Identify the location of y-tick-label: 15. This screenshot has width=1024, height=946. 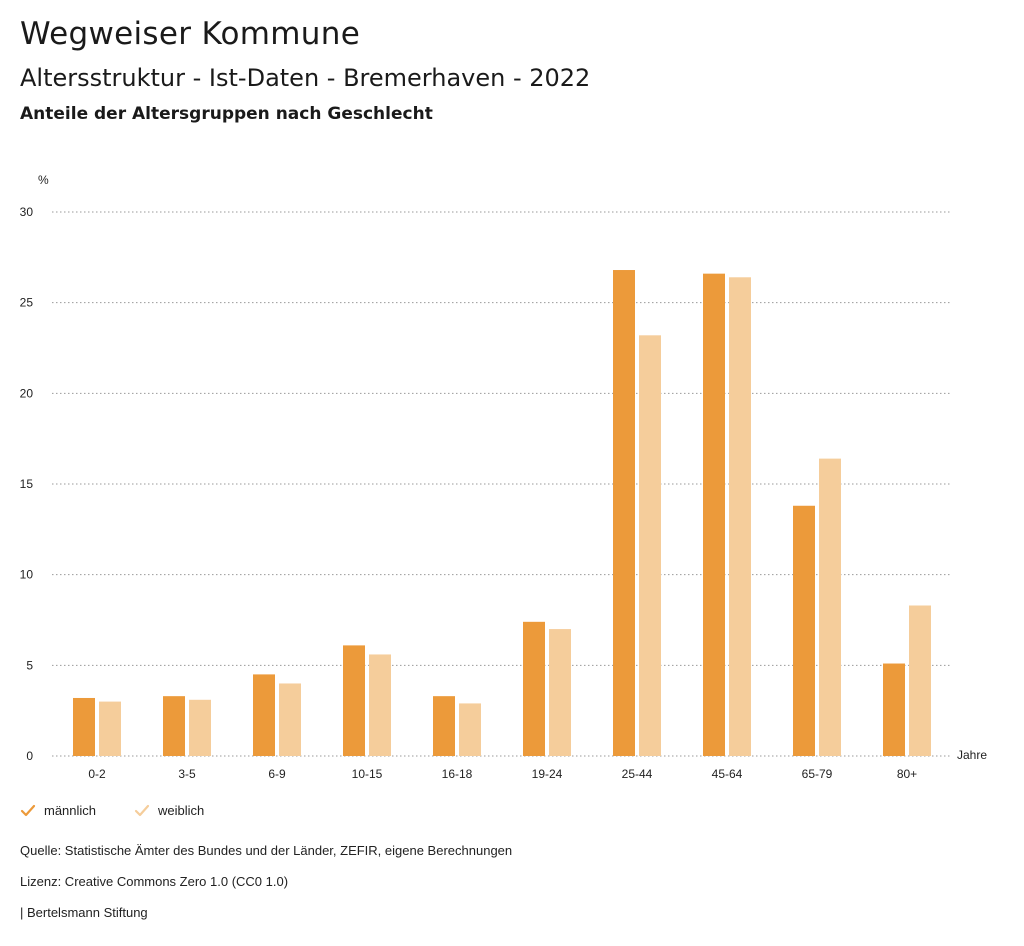
(27, 484).